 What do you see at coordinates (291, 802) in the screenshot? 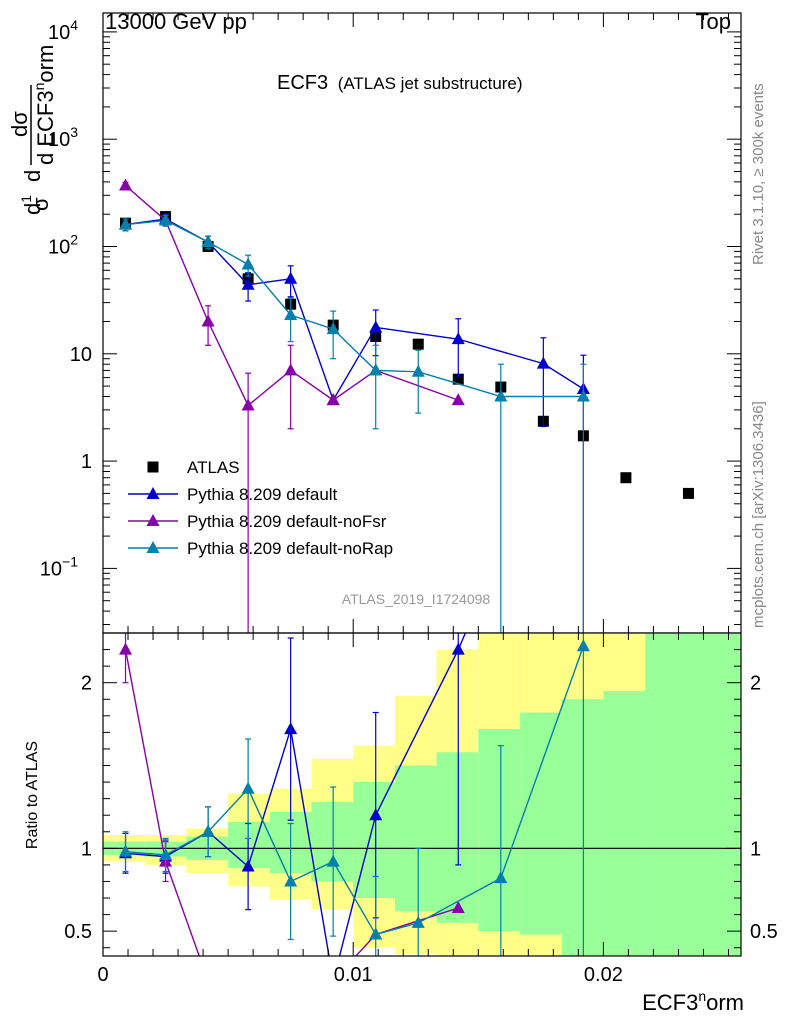
I see `ratio-line` at bounding box center [291, 802].